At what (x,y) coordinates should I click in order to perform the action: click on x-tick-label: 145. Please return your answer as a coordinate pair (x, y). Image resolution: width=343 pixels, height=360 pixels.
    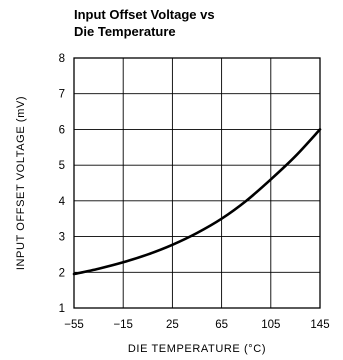
    Looking at the image, I should click on (319, 325).